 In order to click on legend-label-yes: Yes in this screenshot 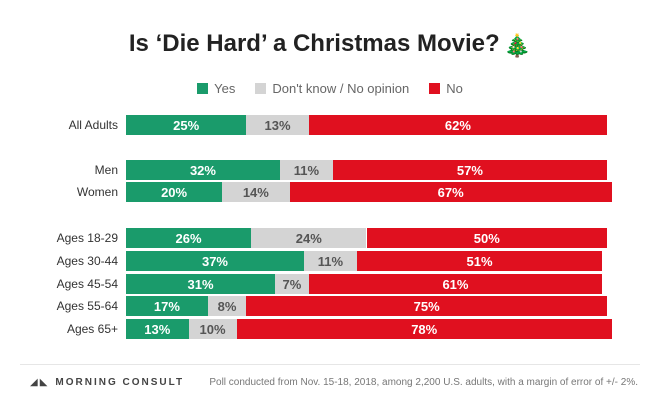, I will do `click(225, 88)`.